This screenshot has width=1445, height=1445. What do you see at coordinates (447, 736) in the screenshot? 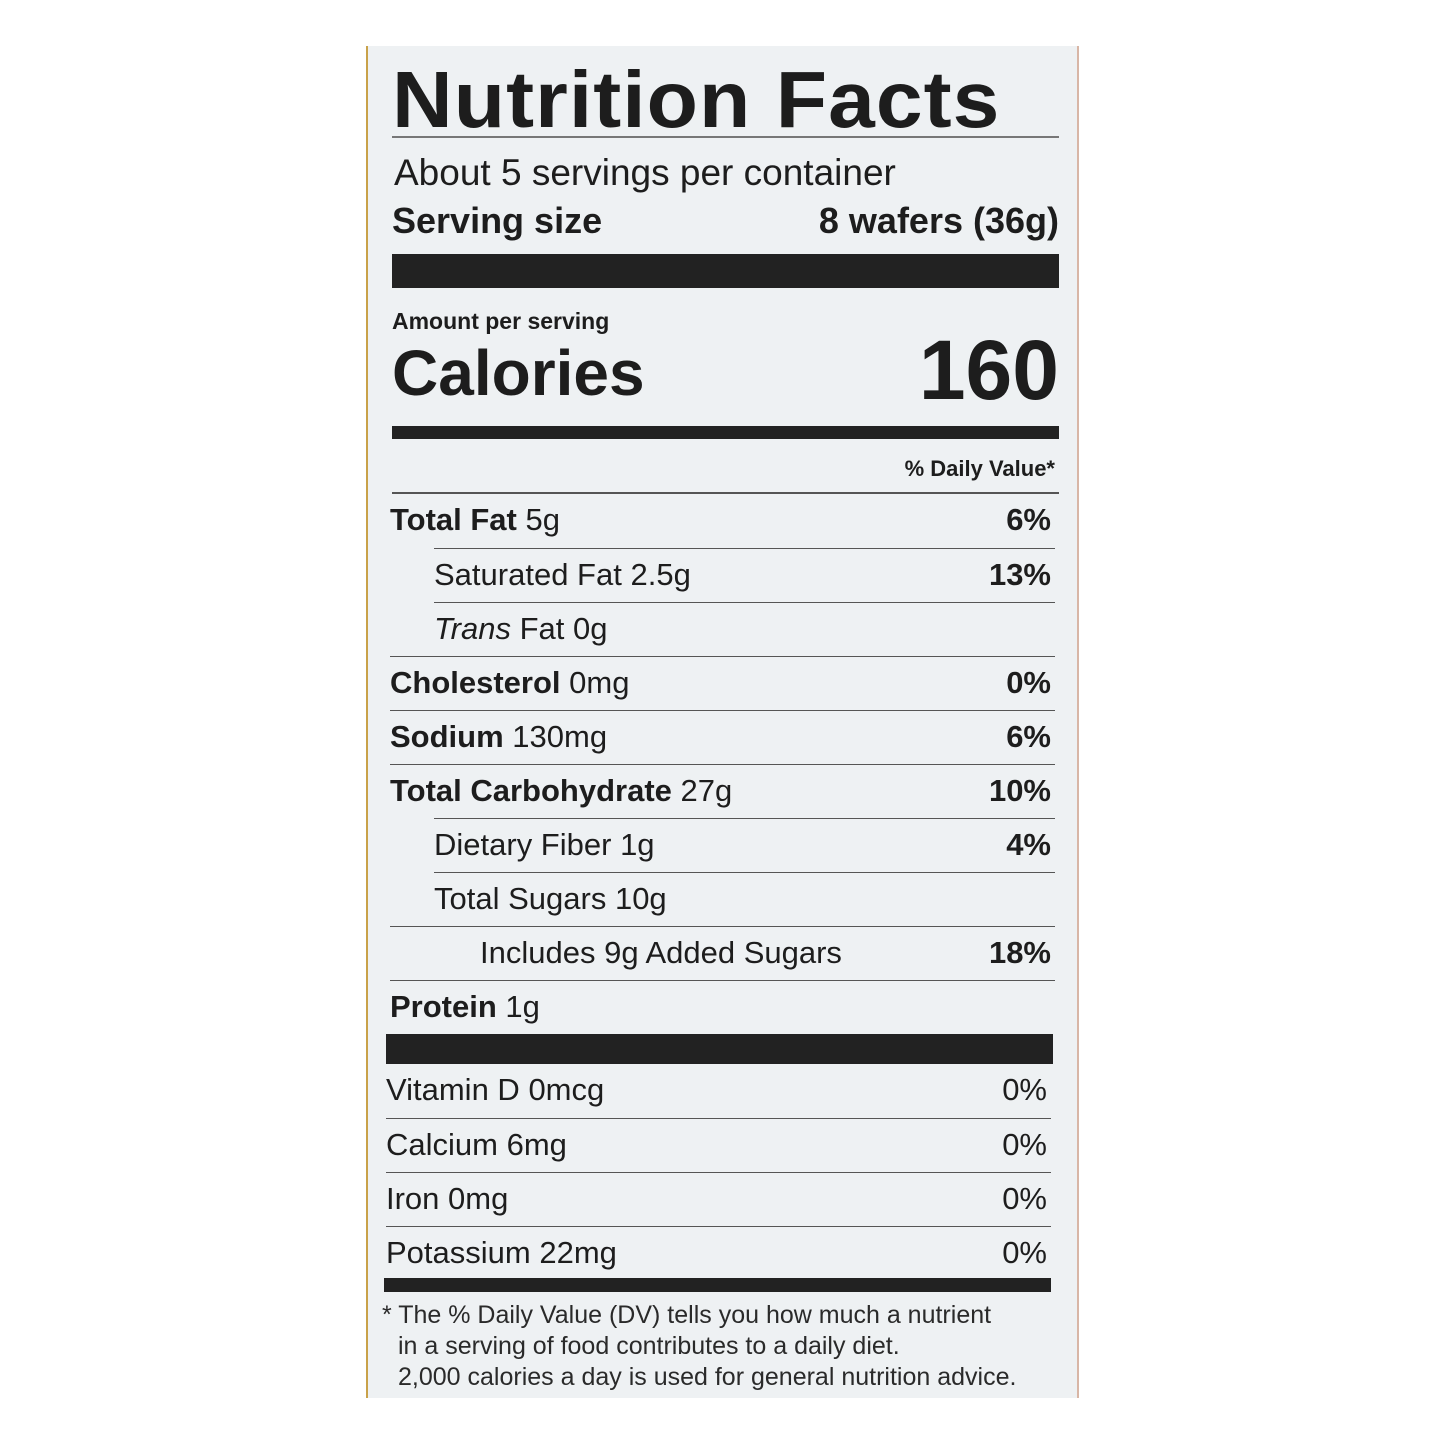
I see `nutrient-label: Sodium` at bounding box center [447, 736].